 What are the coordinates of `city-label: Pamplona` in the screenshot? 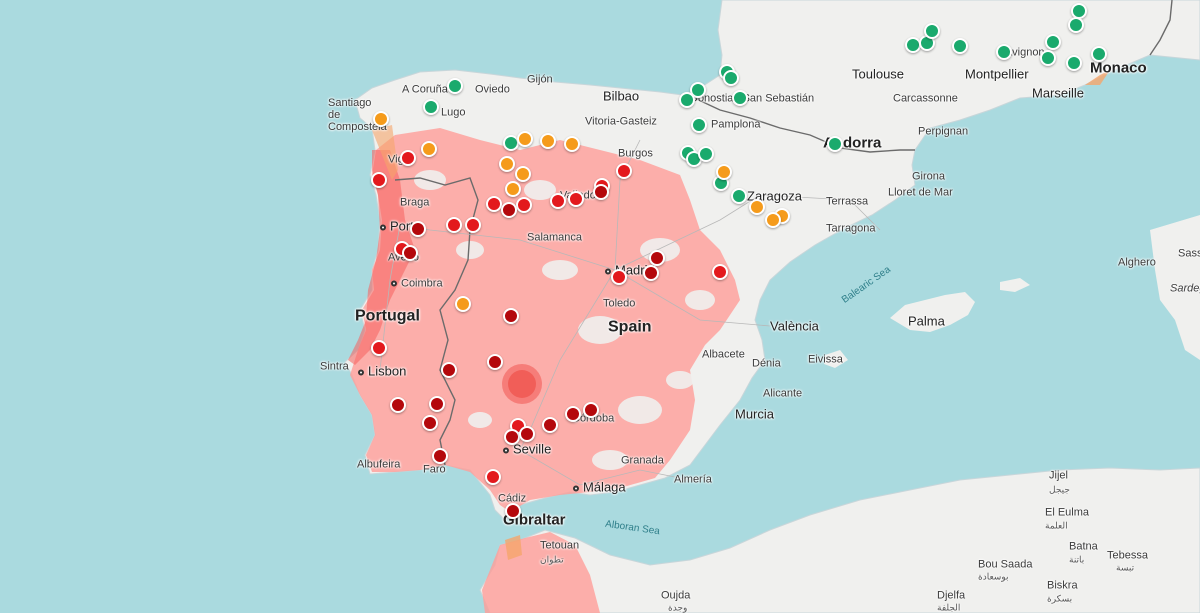 It's located at (736, 124).